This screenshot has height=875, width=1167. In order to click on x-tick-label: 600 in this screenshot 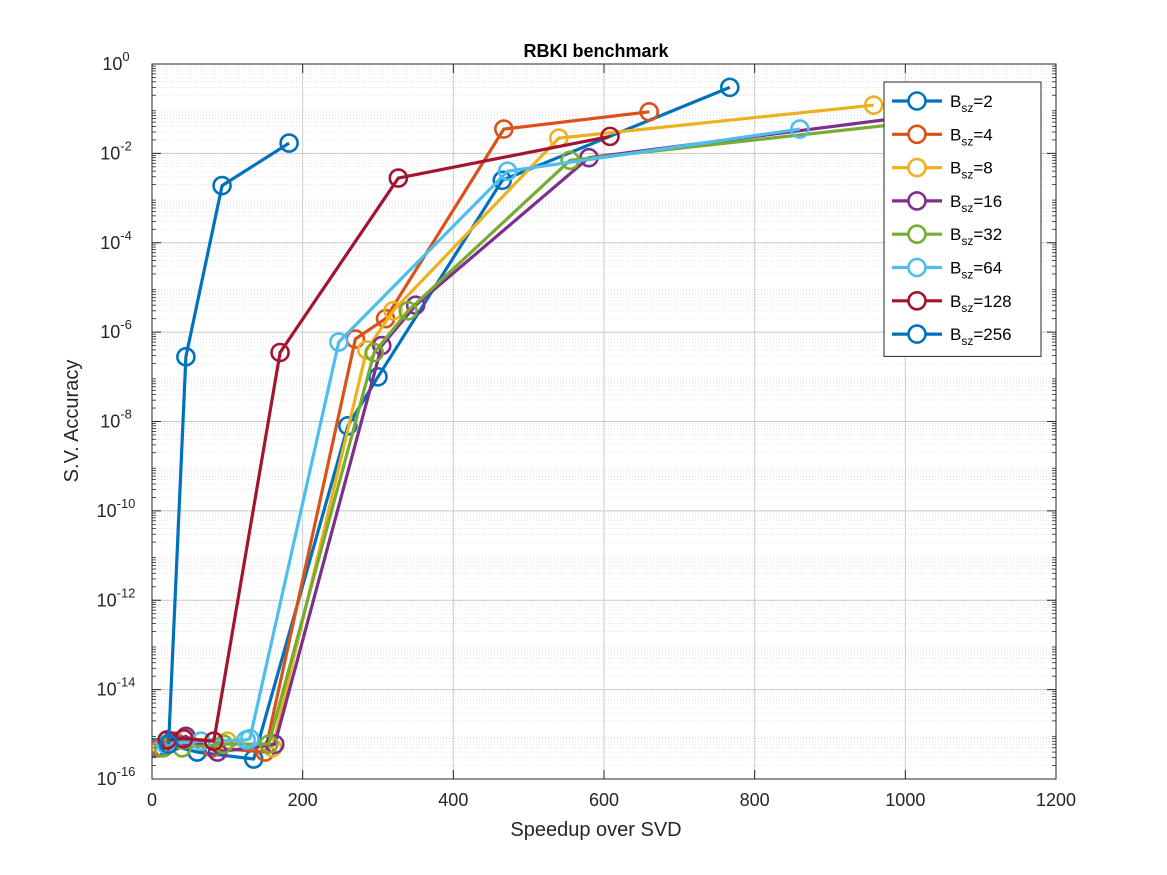, I will do `click(604, 800)`.